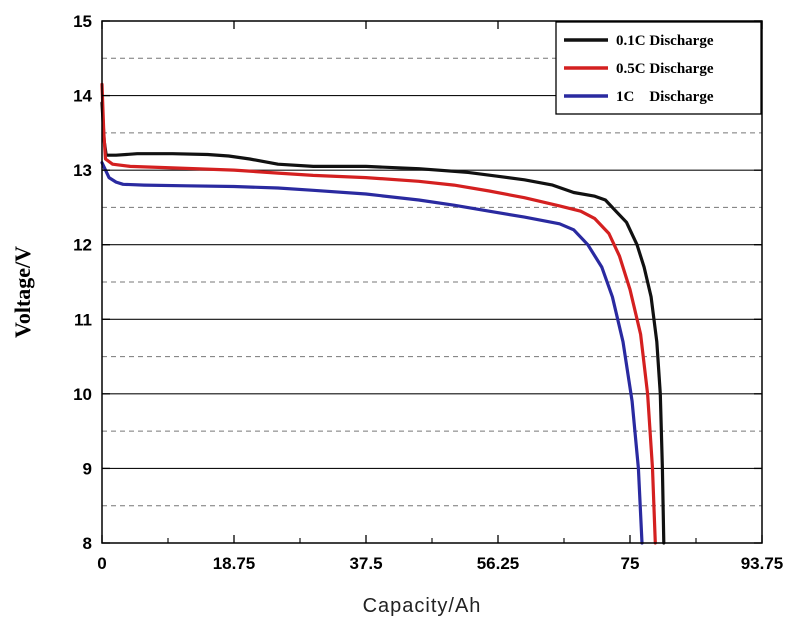  I want to click on y-tick-label: 10, so click(82, 394).